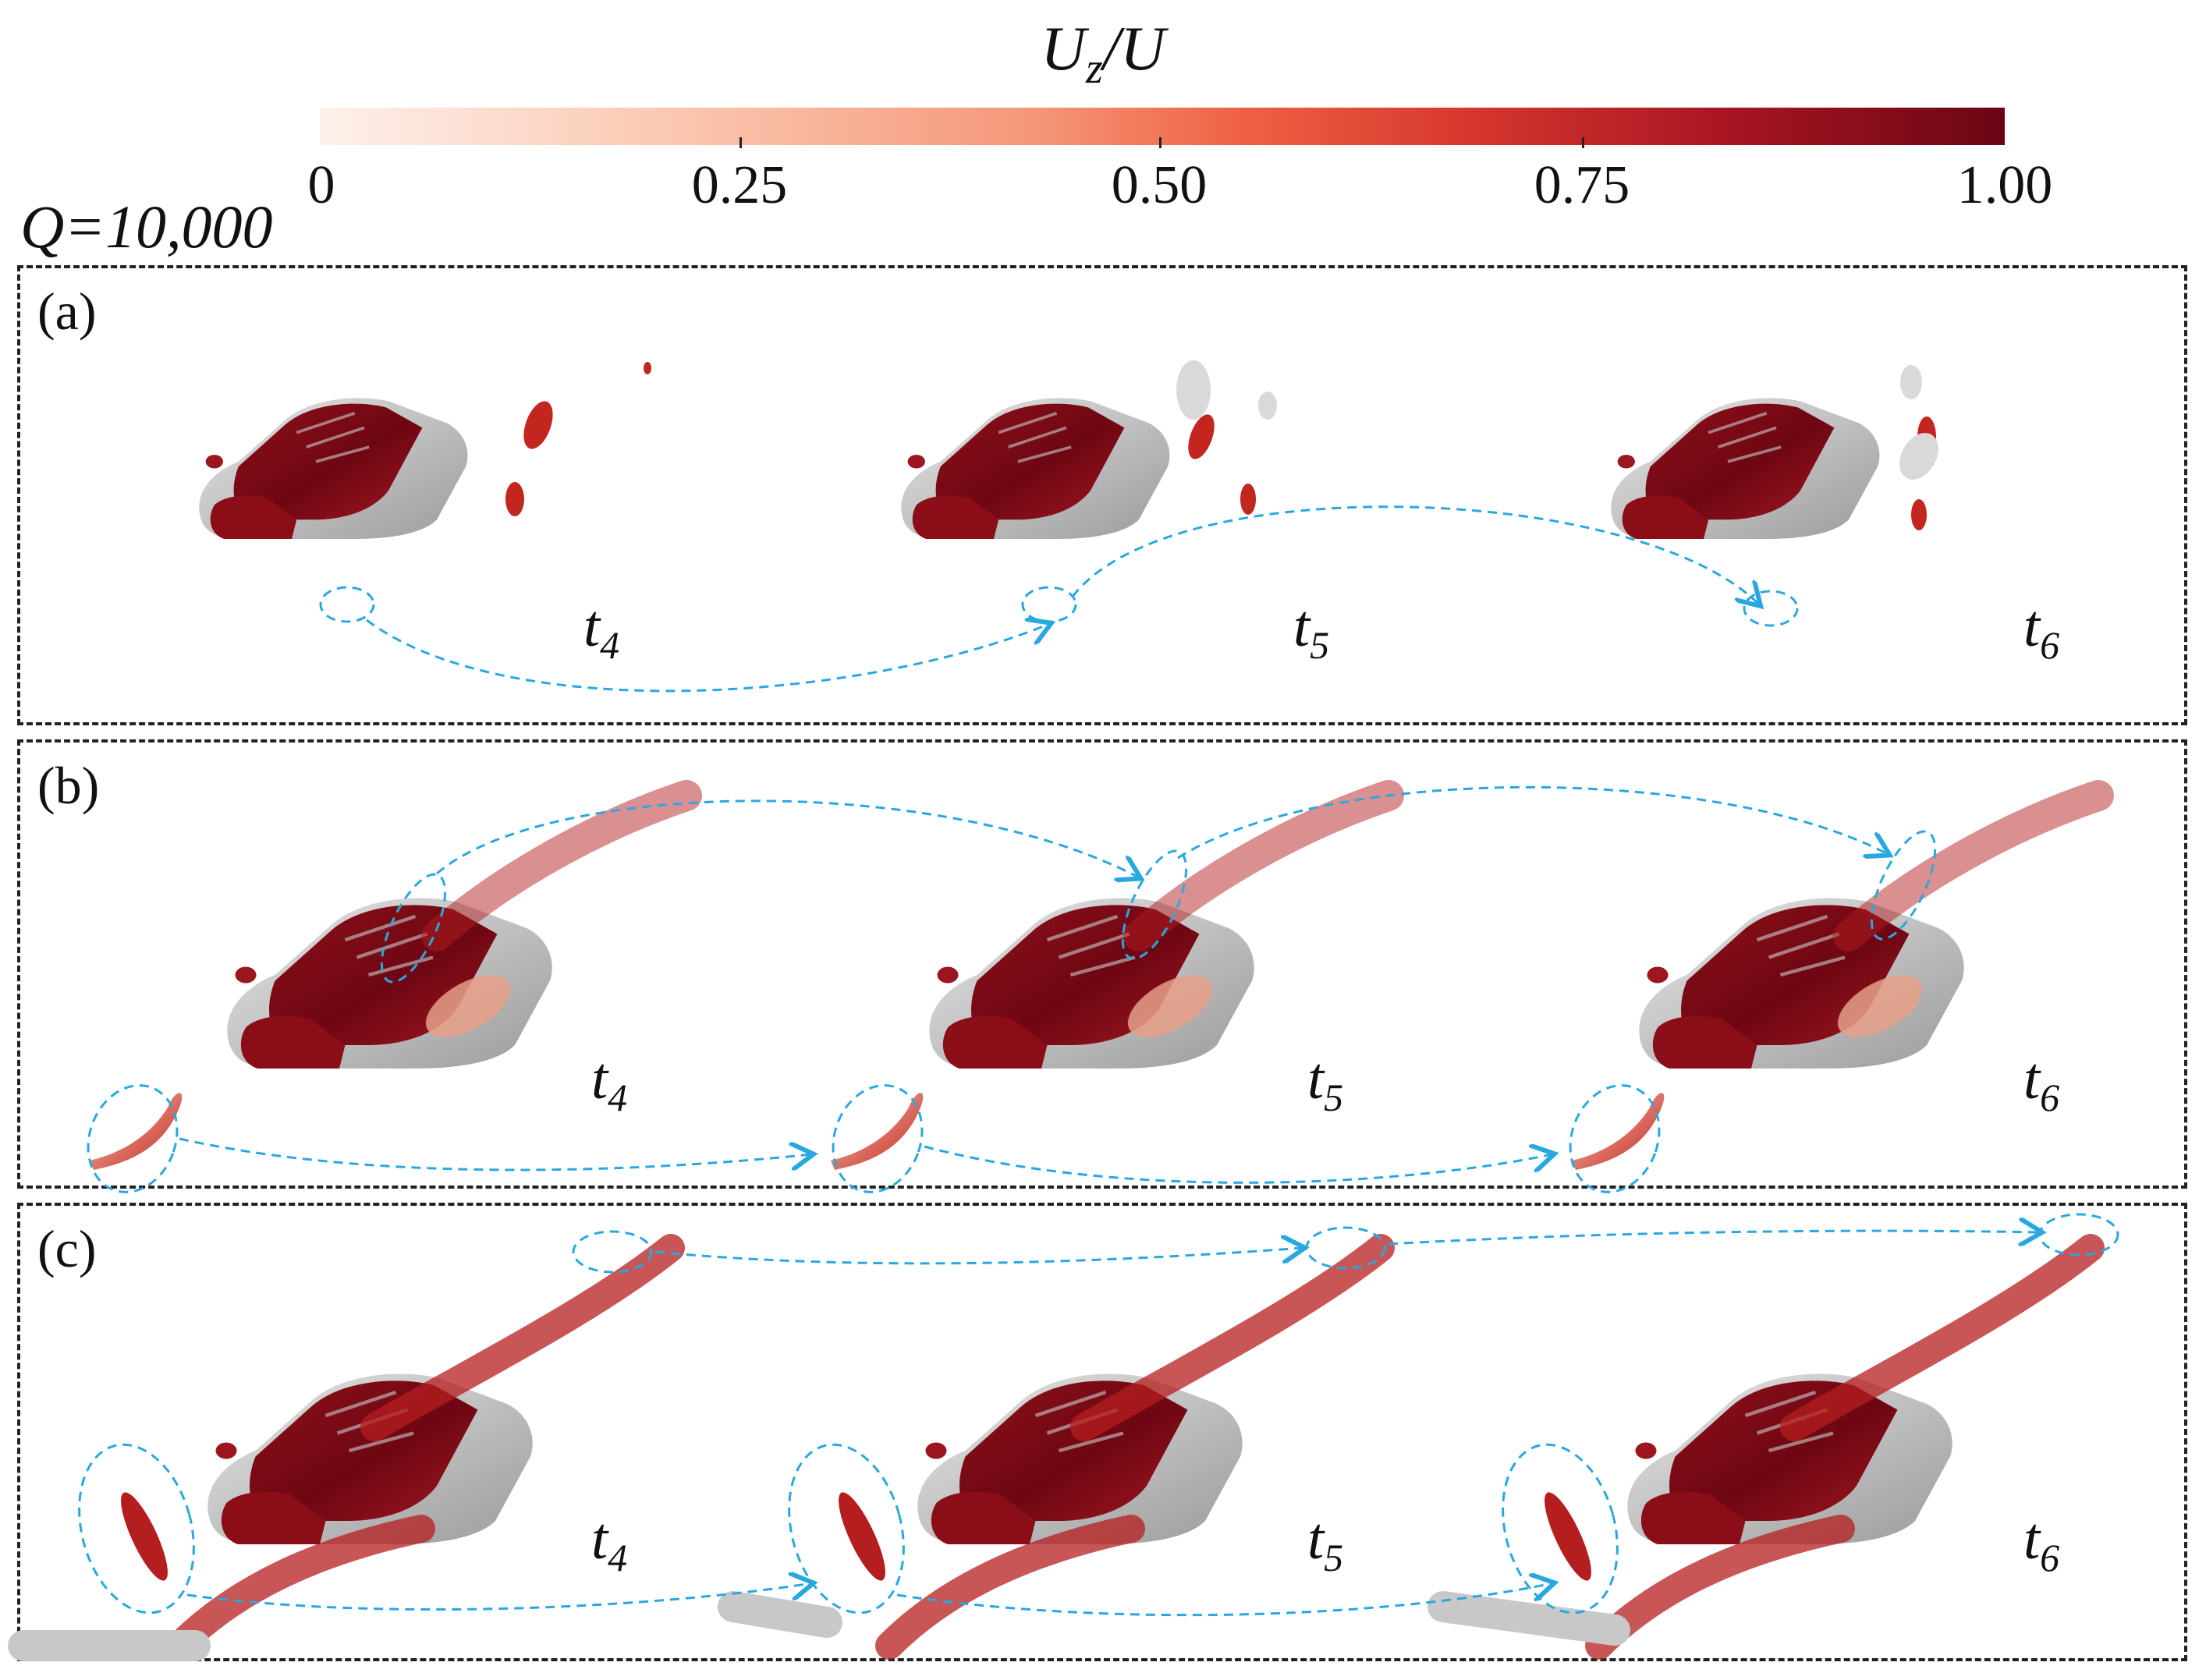 The image size is (2206, 1680). Describe the element at coordinates (1159, 185) in the screenshot. I see `colorbar-tick-label-2: 0.50` at that location.